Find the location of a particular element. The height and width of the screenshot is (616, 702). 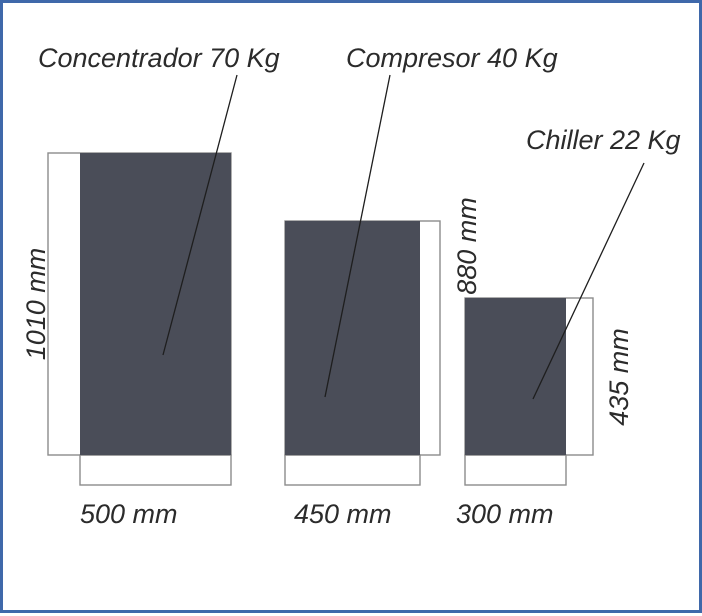

concentrador-name-label: Concentrador 70 Kg is located at coordinates (159, 58).